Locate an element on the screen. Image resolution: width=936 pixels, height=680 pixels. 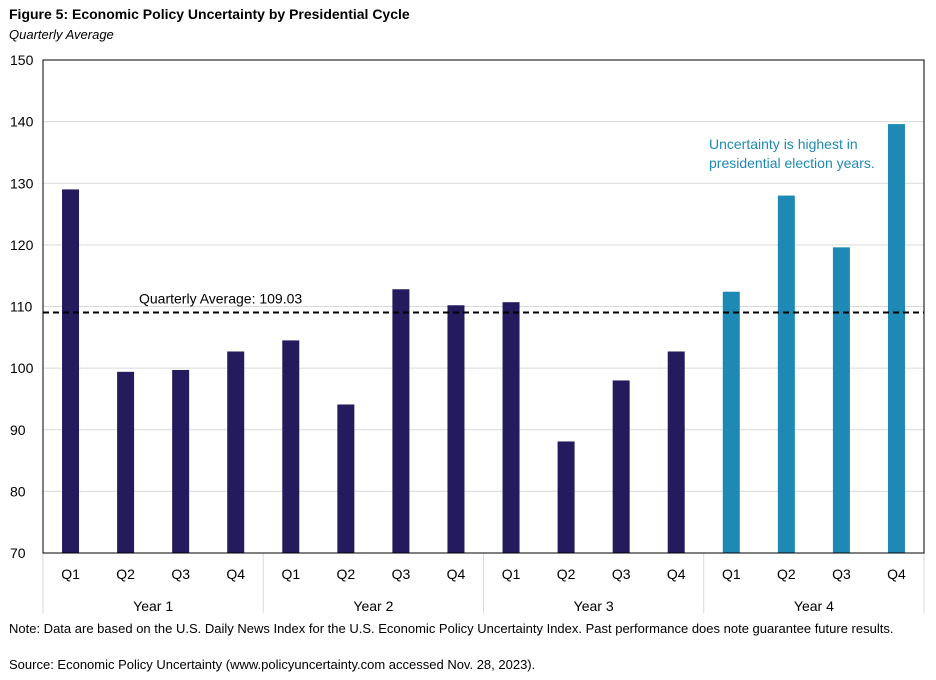
y-tick-label: 80 is located at coordinates (18, 491).